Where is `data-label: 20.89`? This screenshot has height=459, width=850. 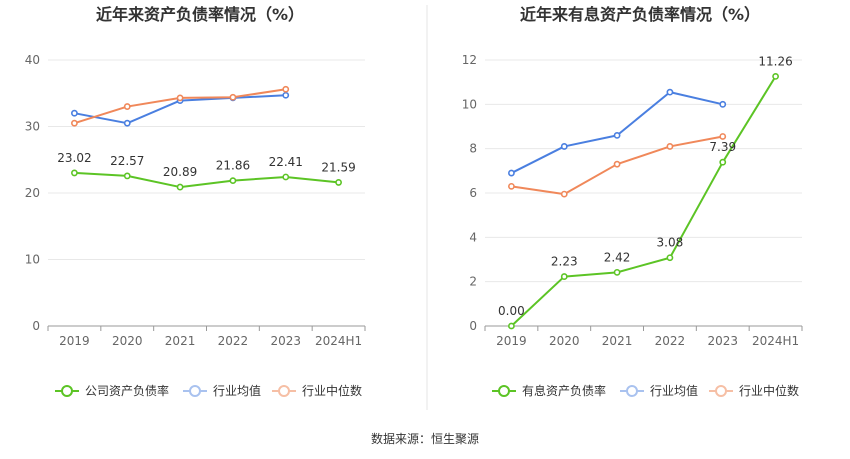
data-label: 20.89 is located at coordinates (180, 172).